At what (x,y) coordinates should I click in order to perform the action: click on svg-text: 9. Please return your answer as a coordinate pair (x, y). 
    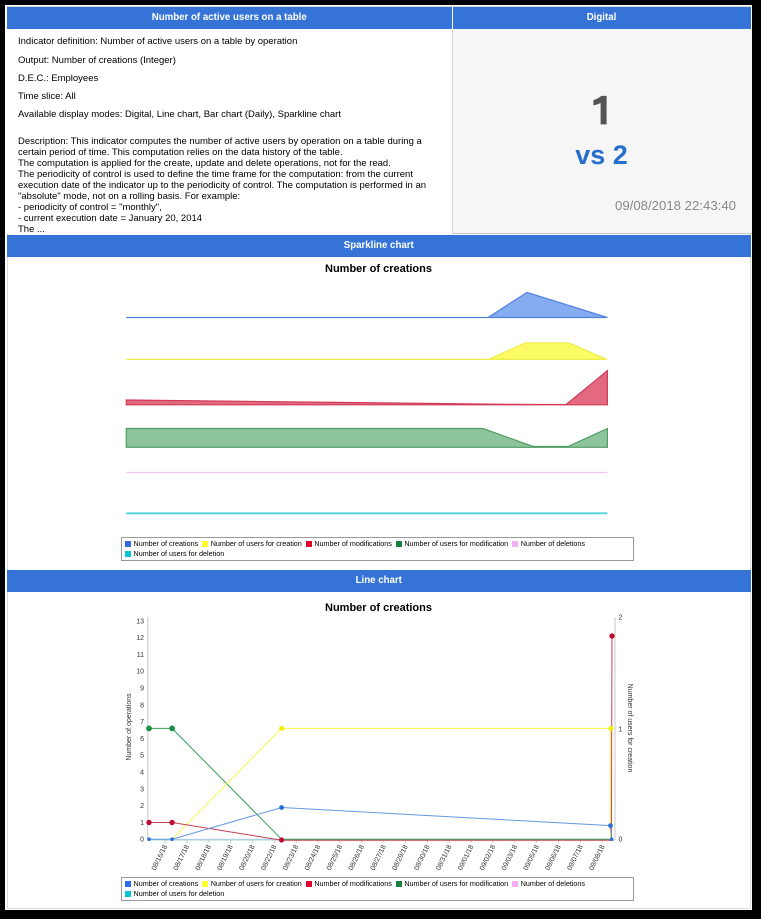
    Looking at the image, I should click on (142, 689).